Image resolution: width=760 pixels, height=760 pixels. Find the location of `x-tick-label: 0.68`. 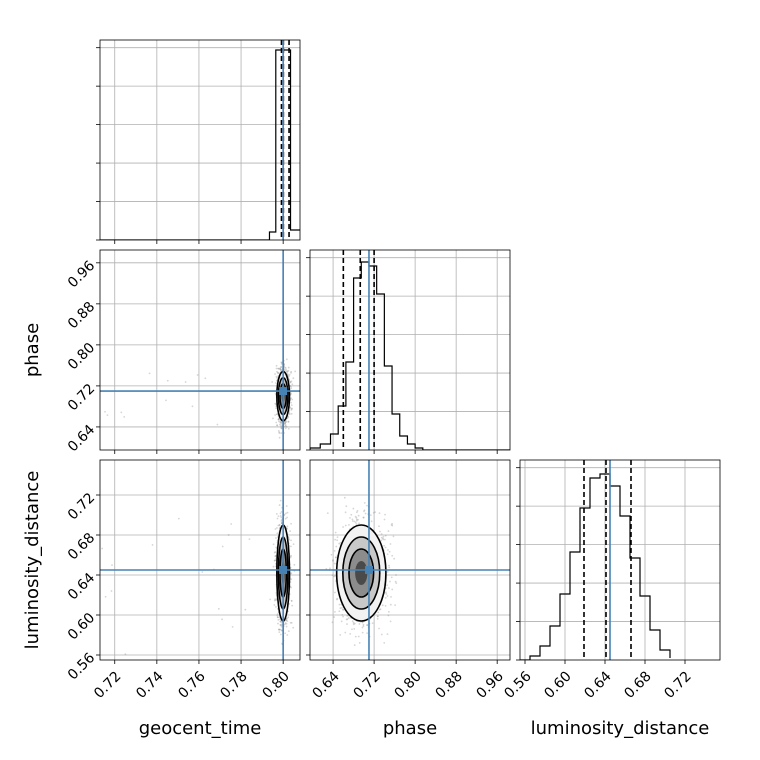

x-tick-label: 0.68 is located at coordinates (637, 684).